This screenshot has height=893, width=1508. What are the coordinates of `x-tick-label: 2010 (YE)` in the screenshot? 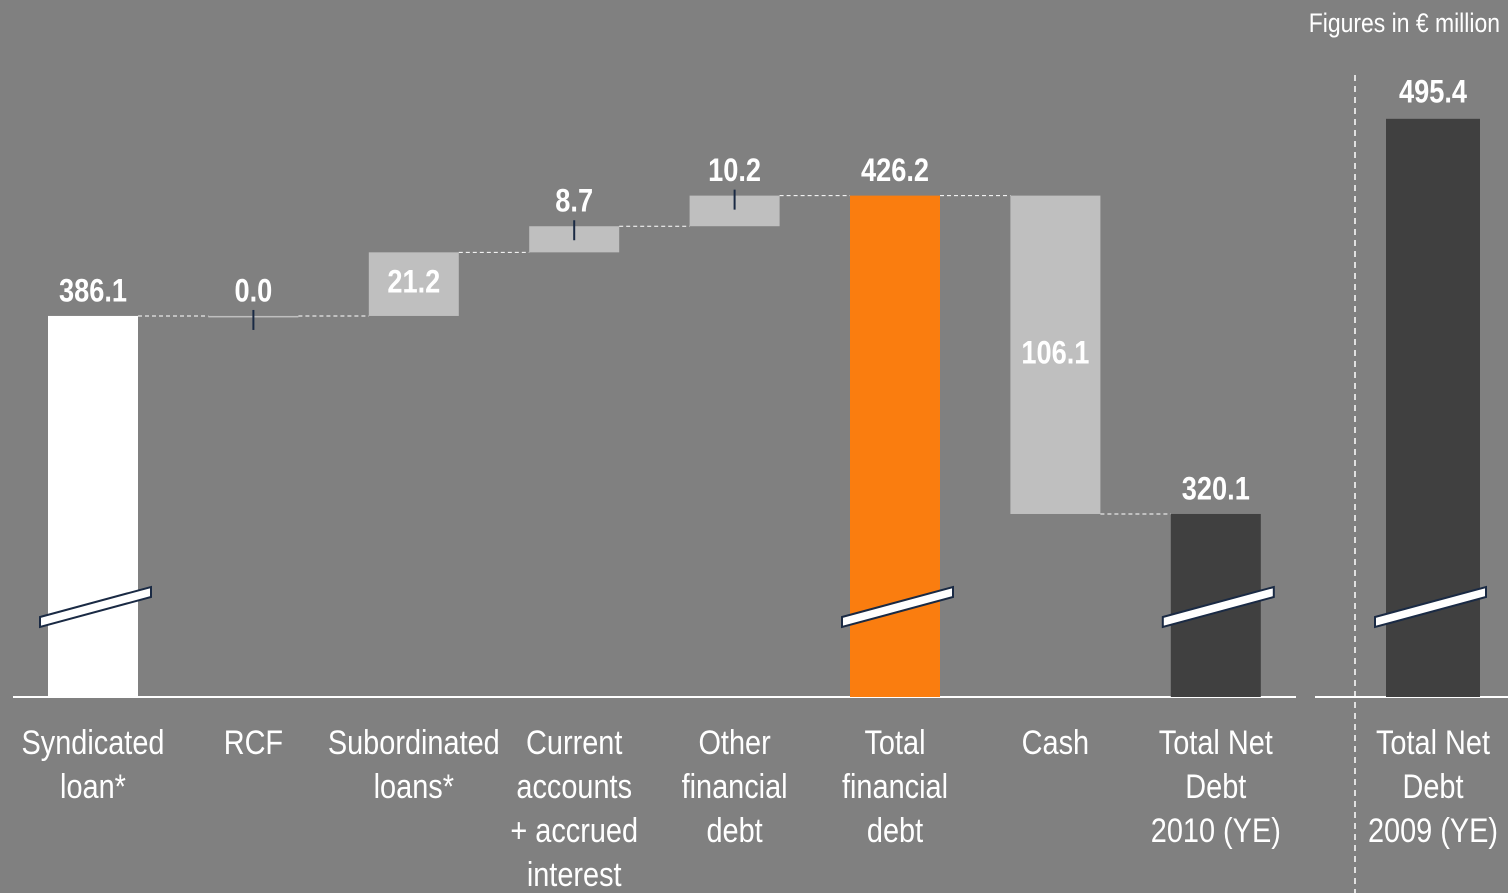 It's located at (1216, 830).